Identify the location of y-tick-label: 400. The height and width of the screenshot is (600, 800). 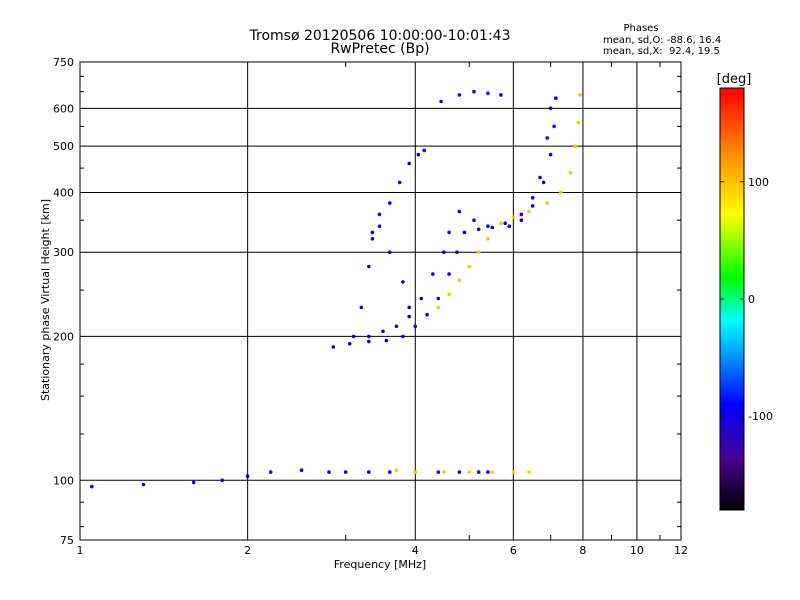
(63, 192).